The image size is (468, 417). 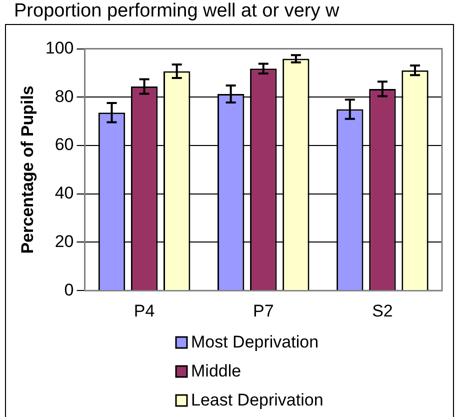 What do you see at coordinates (177, 11) in the screenshot?
I see `chart-title: Proportion performing well at or very w` at bounding box center [177, 11].